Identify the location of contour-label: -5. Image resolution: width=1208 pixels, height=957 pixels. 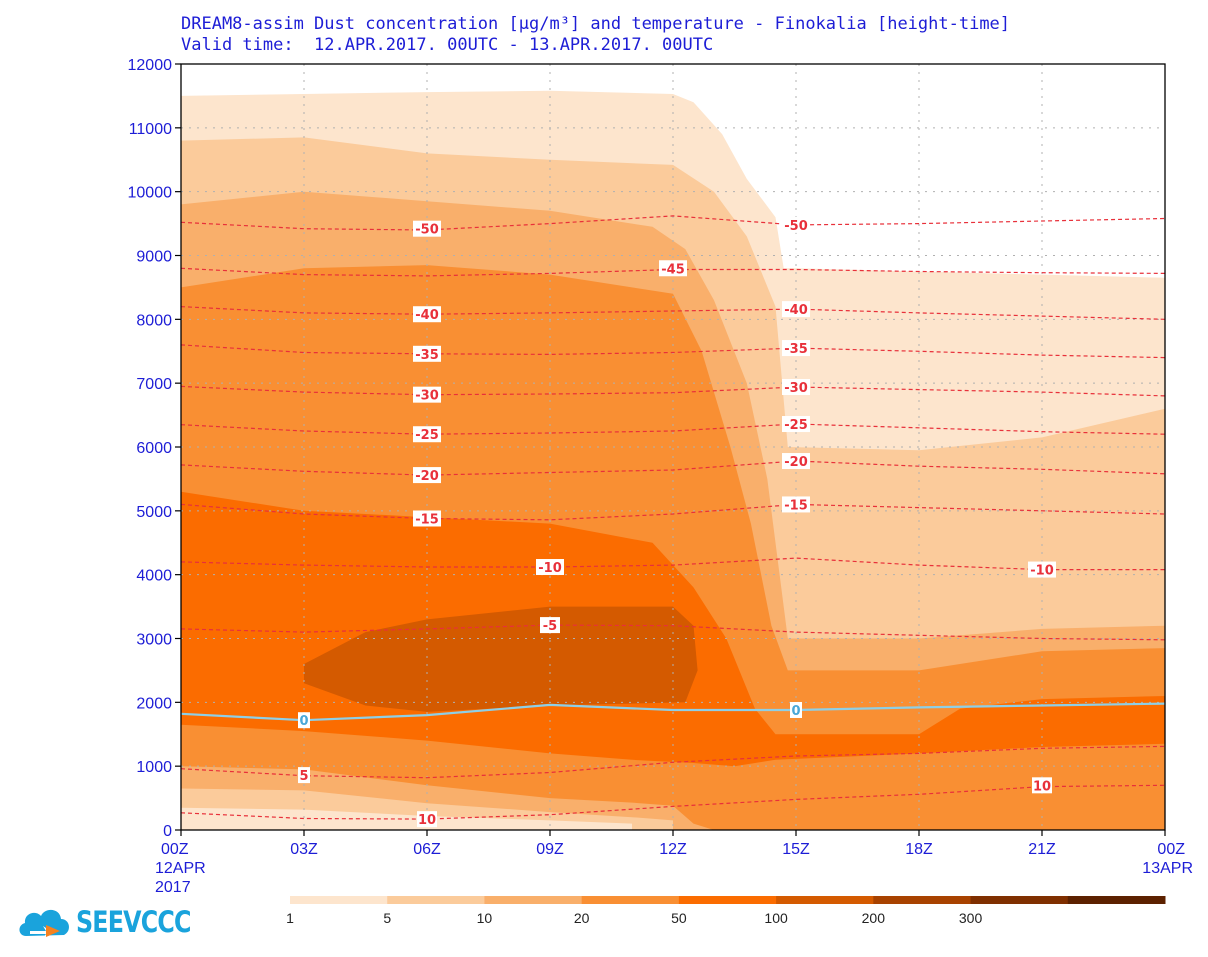
(550, 626).